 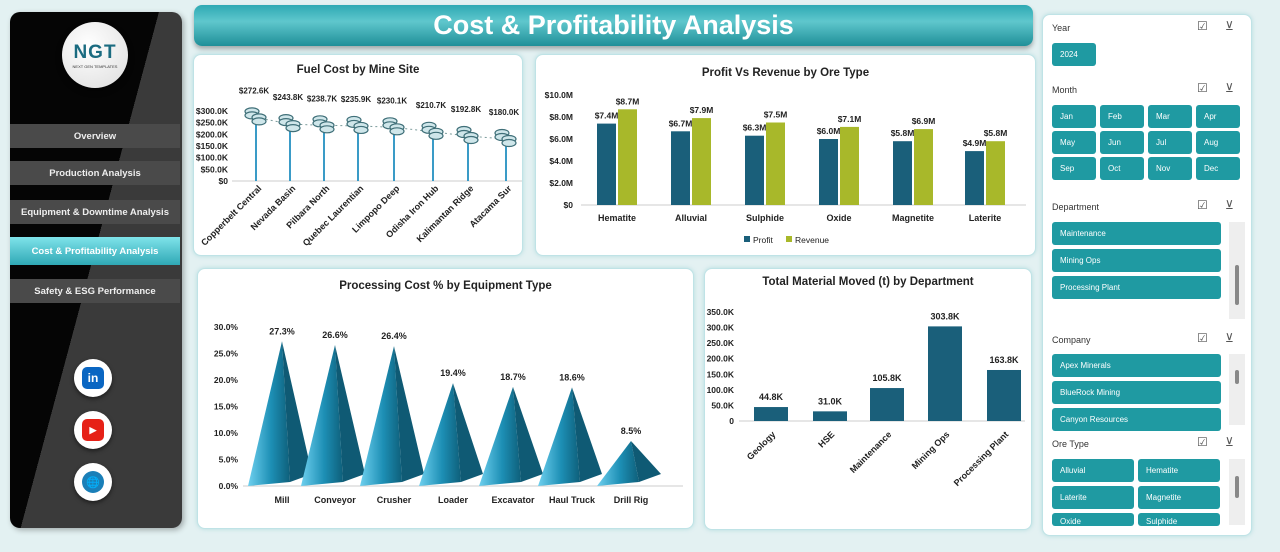 I want to click on website-button: 🌐, so click(x=93, y=482).